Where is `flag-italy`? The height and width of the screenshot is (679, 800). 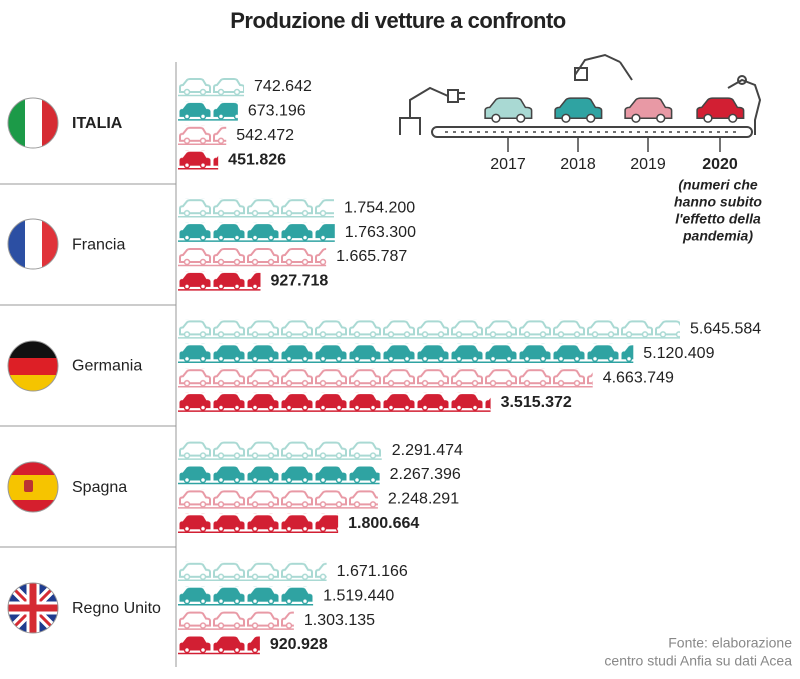 flag-italy is located at coordinates (33, 123).